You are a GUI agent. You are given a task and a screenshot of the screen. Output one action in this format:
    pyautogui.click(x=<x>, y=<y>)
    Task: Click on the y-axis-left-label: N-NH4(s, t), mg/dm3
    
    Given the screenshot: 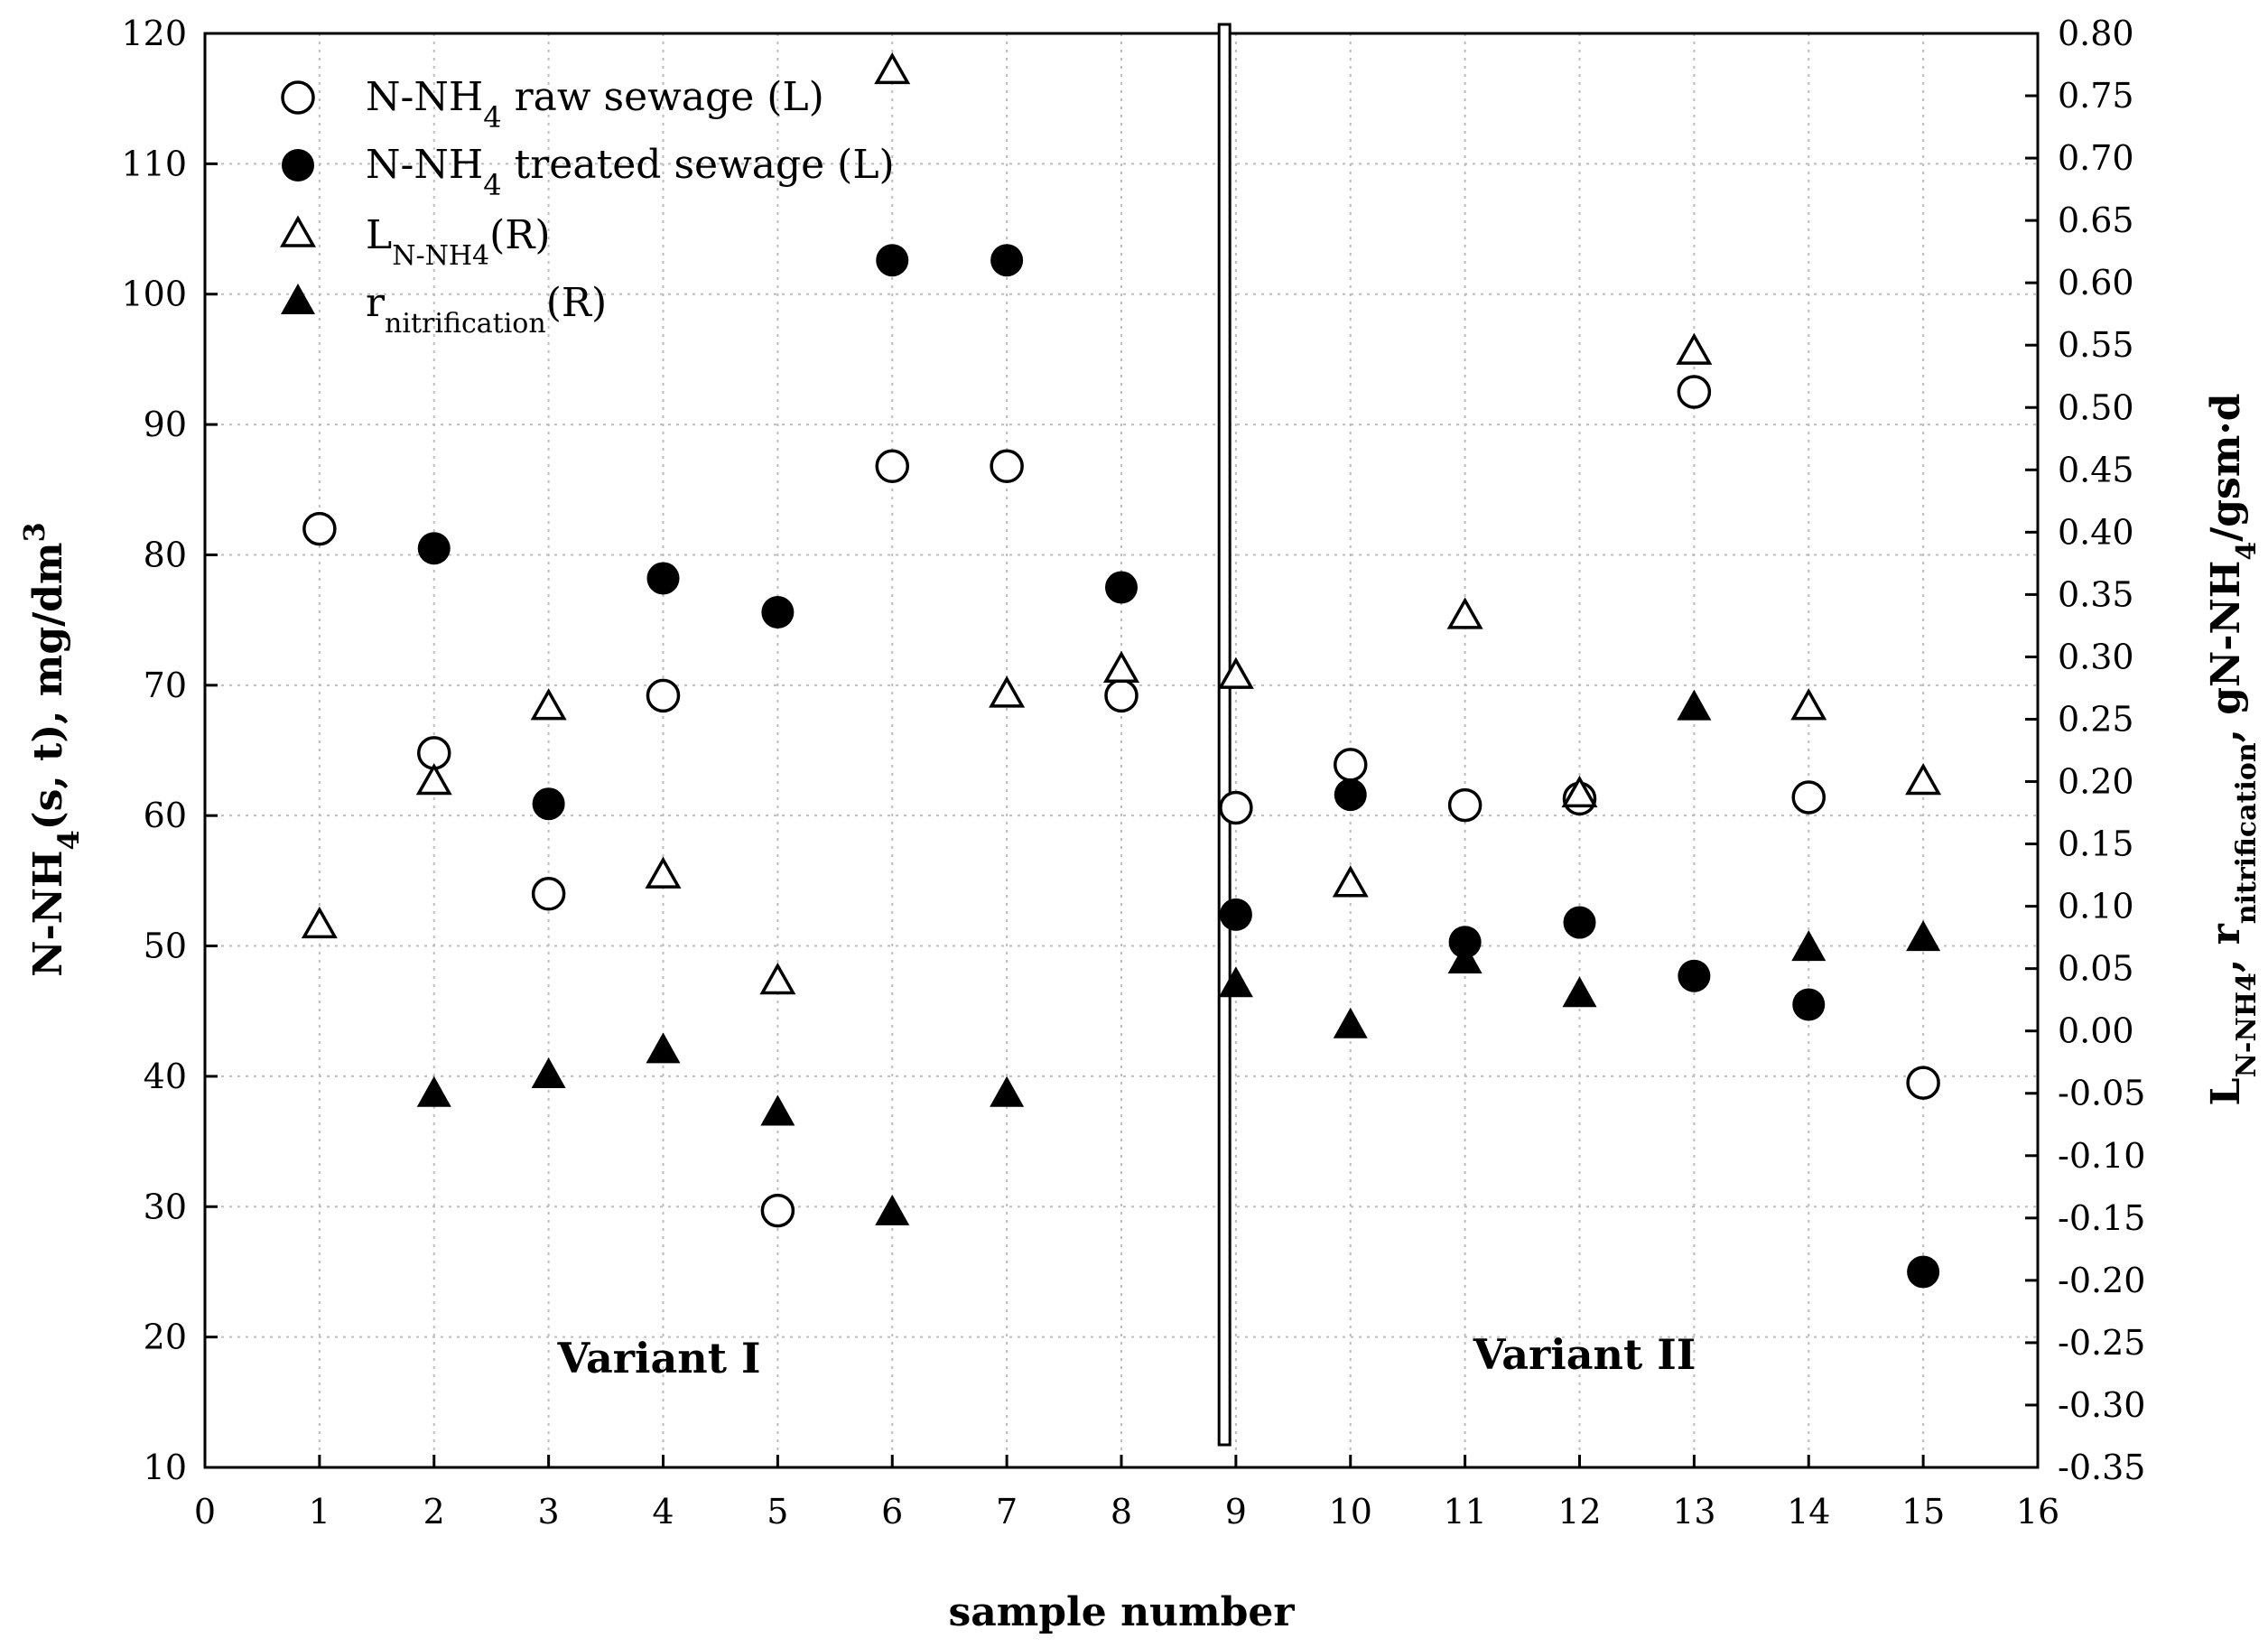 What is the action you would take?
    pyautogui.click(x=51, y=749)
    